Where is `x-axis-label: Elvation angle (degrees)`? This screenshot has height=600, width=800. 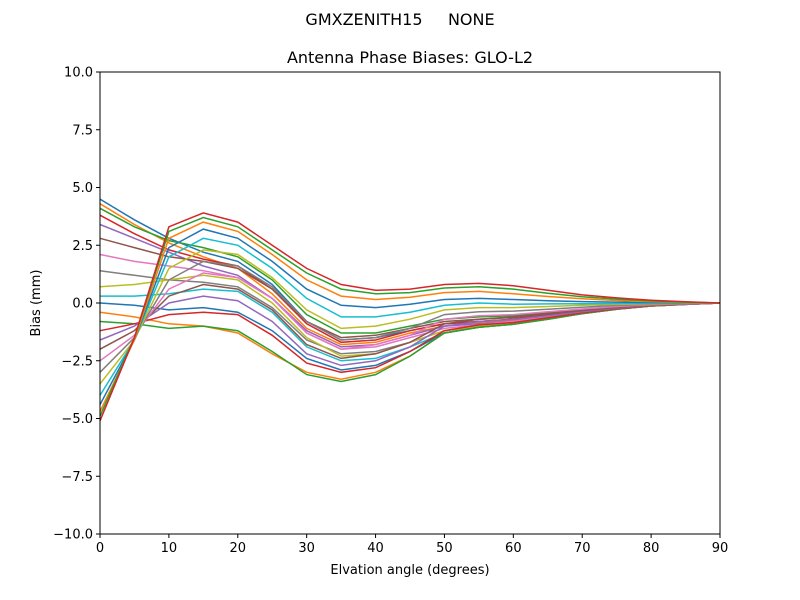
x-axis-label: Elvation angle (degrees) is located at coordinates (409, 570).